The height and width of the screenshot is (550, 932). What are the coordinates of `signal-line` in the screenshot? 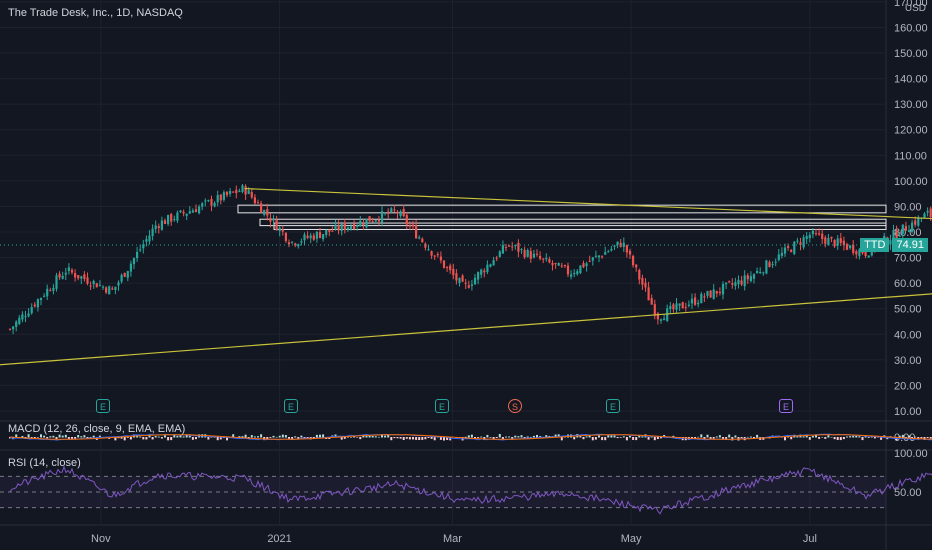 It's located at (470, 437).